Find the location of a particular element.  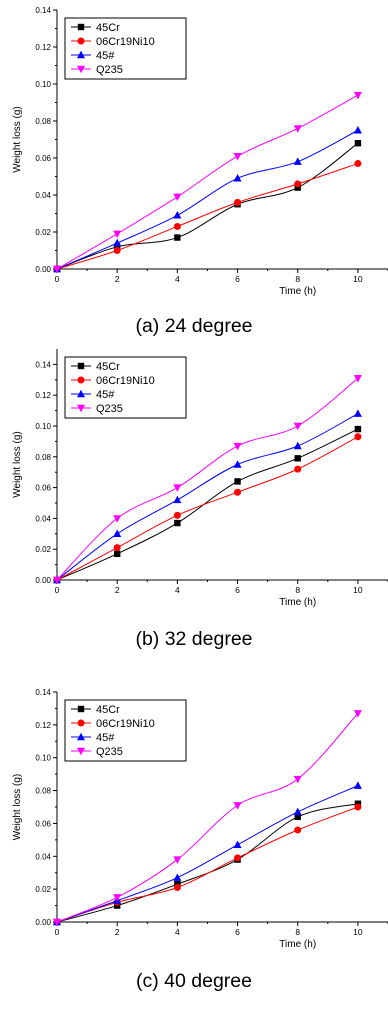

y-tick-label: 0.06 is located at coordinates (43, 158).